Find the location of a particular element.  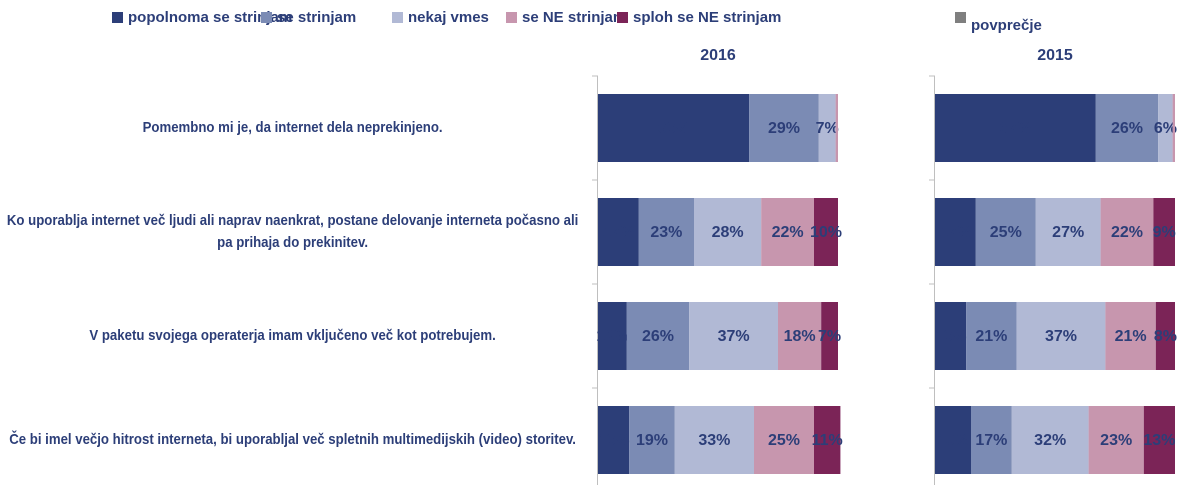

panel-title: 2016 is located at coordinates (718, 55).